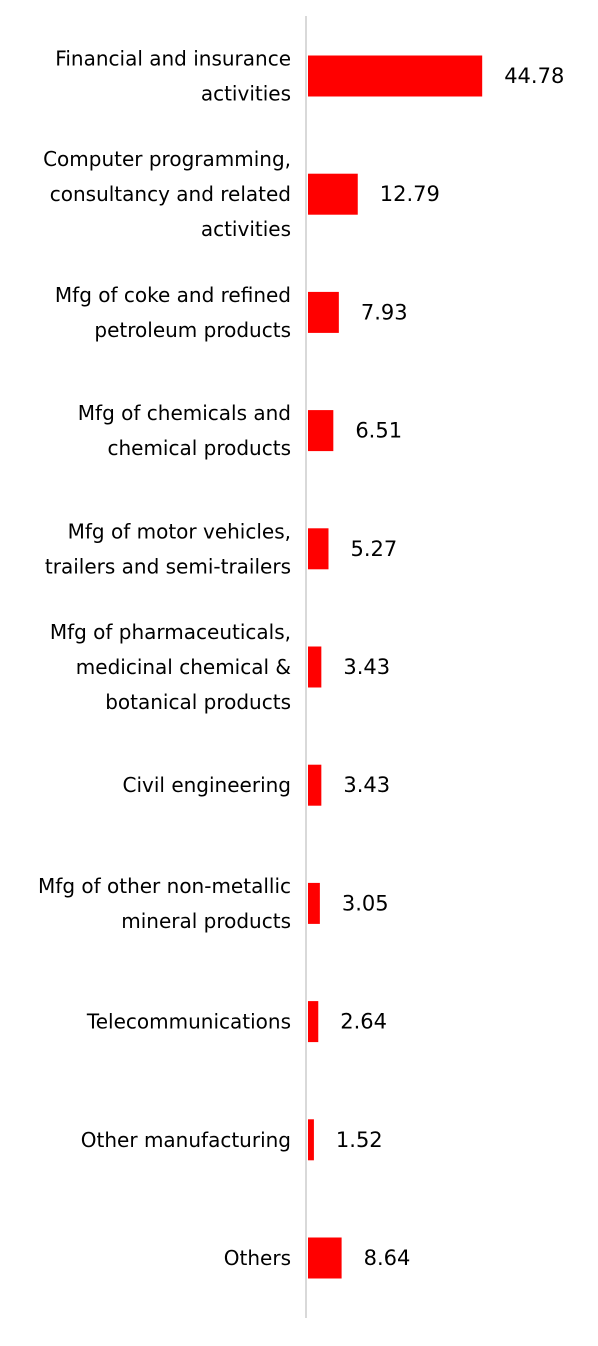 This screenshot has width=598, height=1346. I want to click on category-label: Financial and insurance, so click(173, 59).